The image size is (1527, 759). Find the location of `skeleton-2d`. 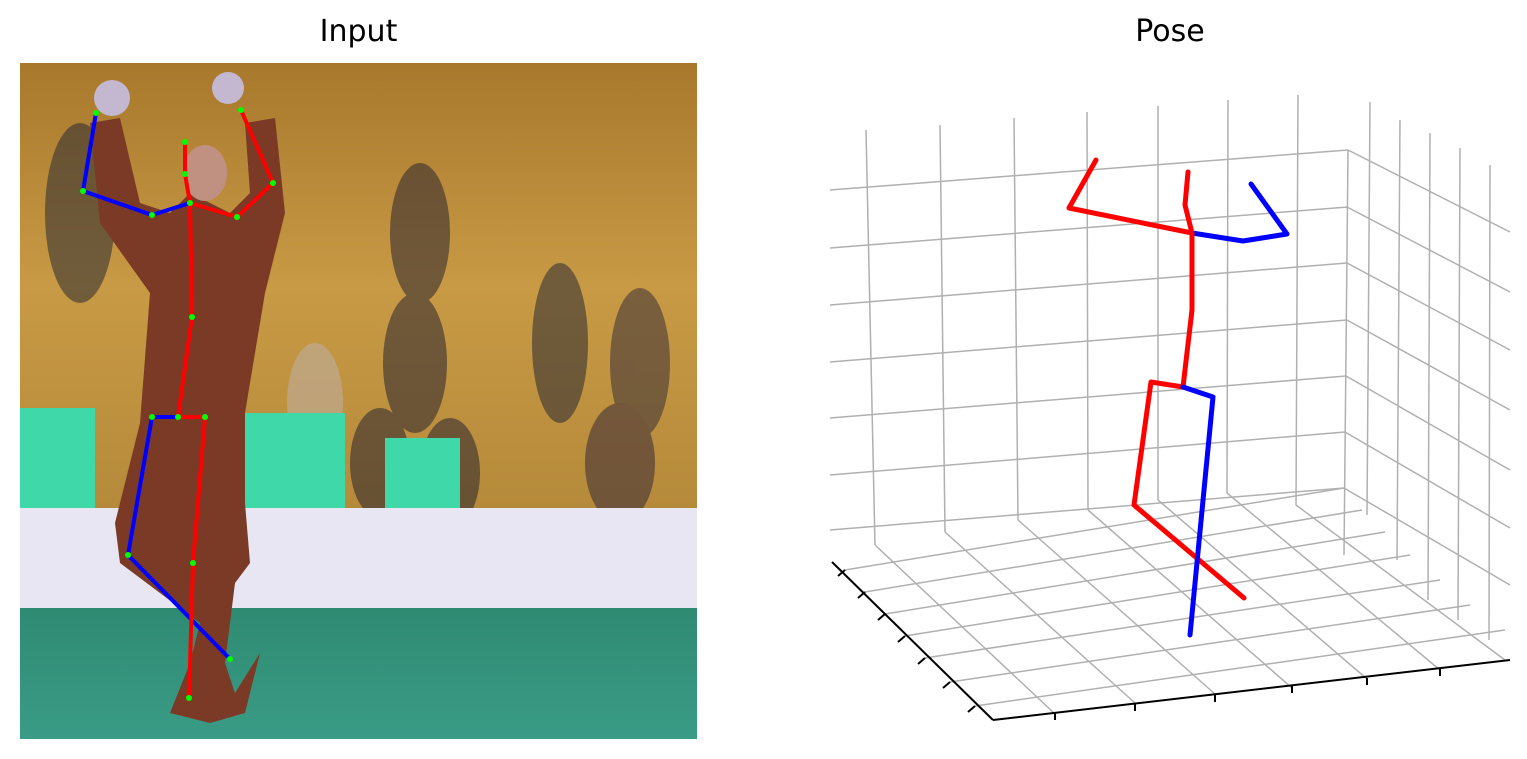

skeleton-2d is located at coordinates (178, 404).